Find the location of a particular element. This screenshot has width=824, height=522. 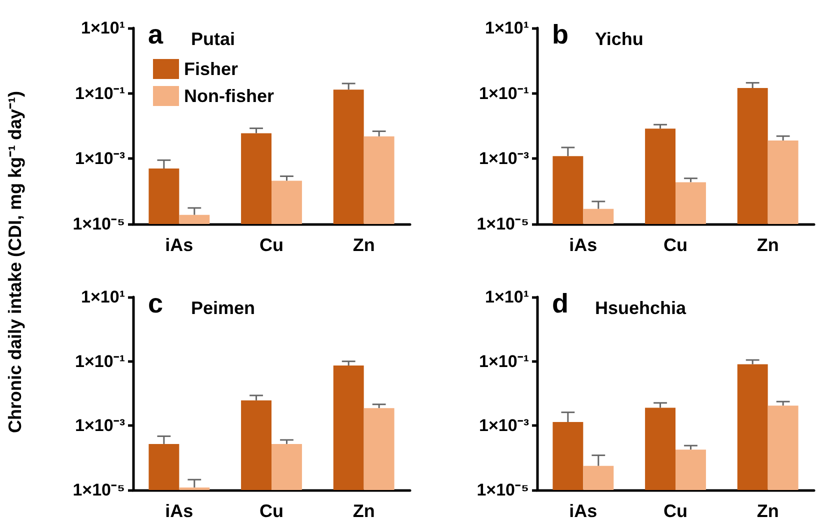

chart-title: Putai is located at coordinates (213, 39).